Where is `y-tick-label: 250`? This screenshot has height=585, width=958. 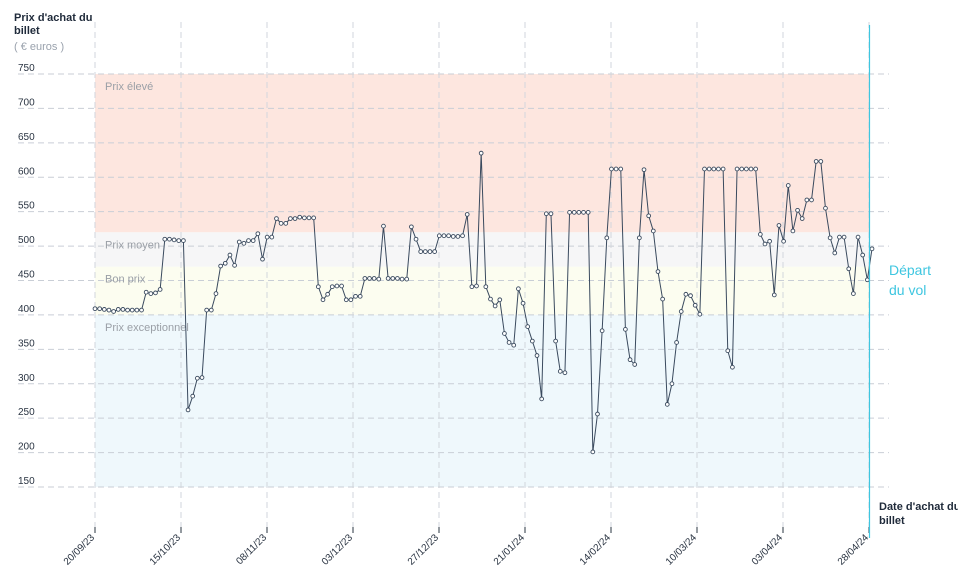
y-tick-label: 250 is located at coordinates (26, 412).